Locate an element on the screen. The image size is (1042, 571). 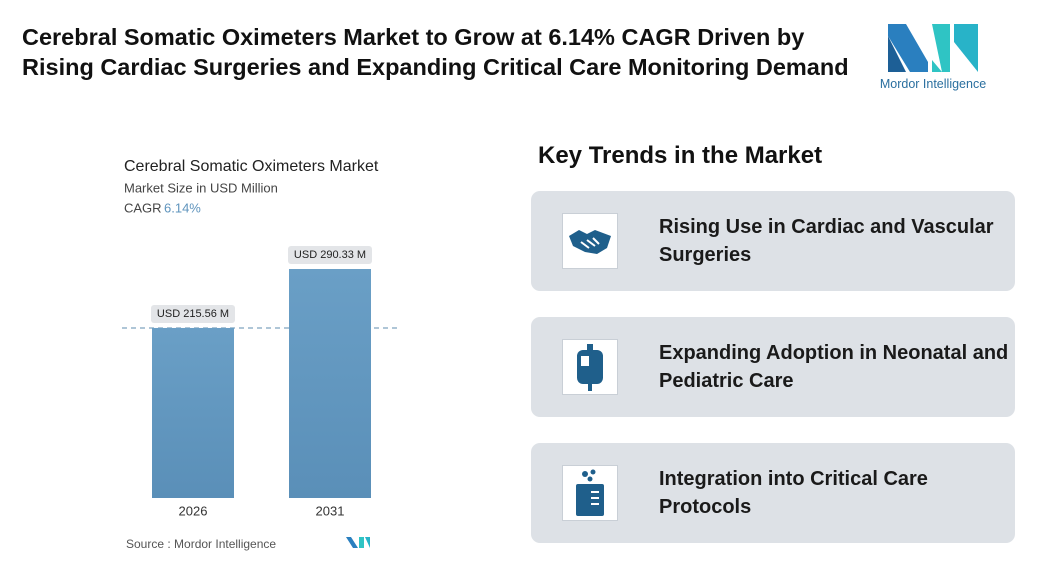
value-label: USD 290.33 M is located at coordinates (330, 255).